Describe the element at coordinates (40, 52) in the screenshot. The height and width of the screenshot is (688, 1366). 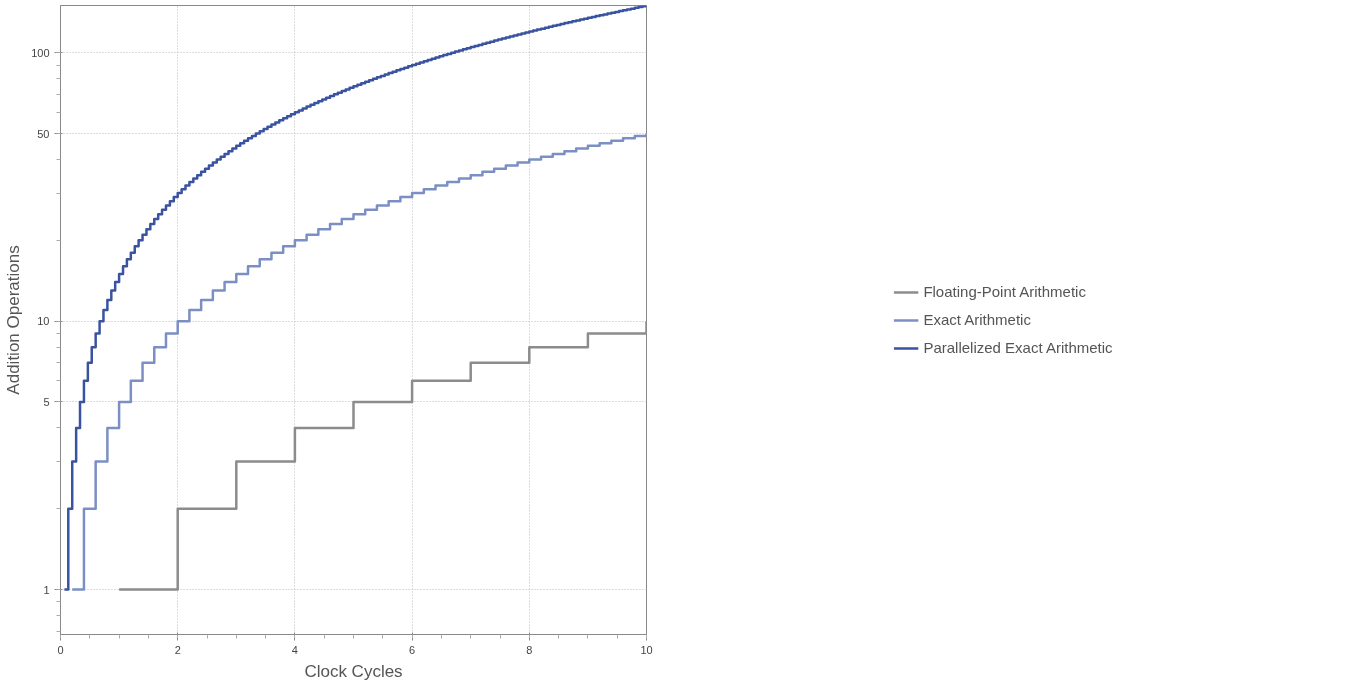
I see `y-tick-label: 100` at that location.